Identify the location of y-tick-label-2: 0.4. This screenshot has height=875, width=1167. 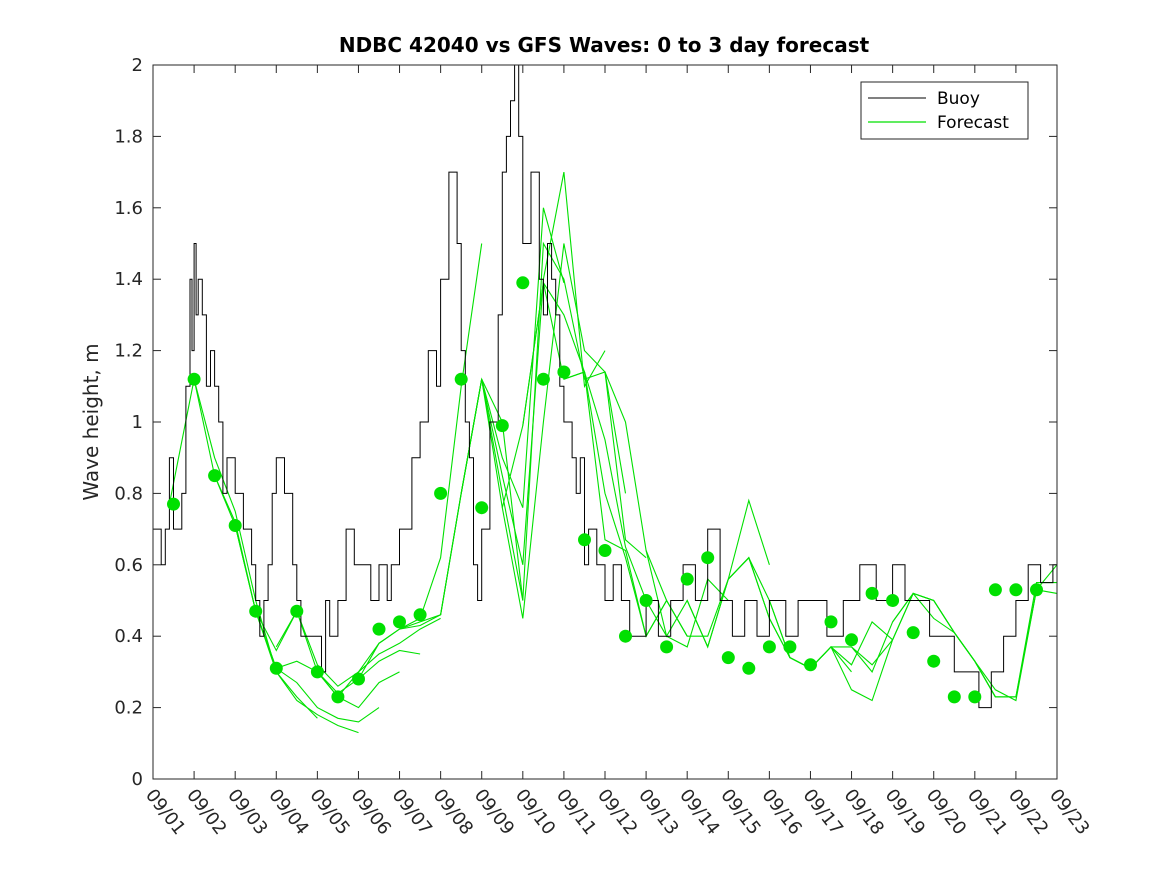
(128, 636).